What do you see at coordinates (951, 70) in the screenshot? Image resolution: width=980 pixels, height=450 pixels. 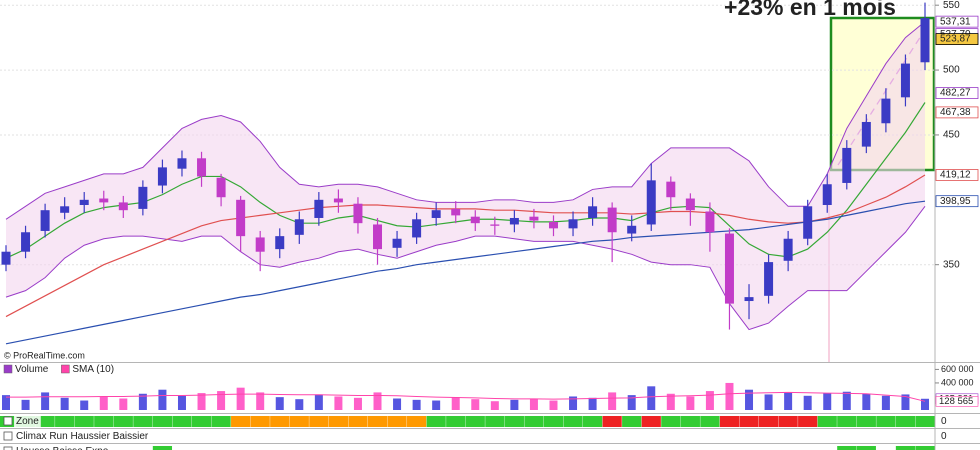 I see `y-tick-label: 500` at bounding box center [951, 70].